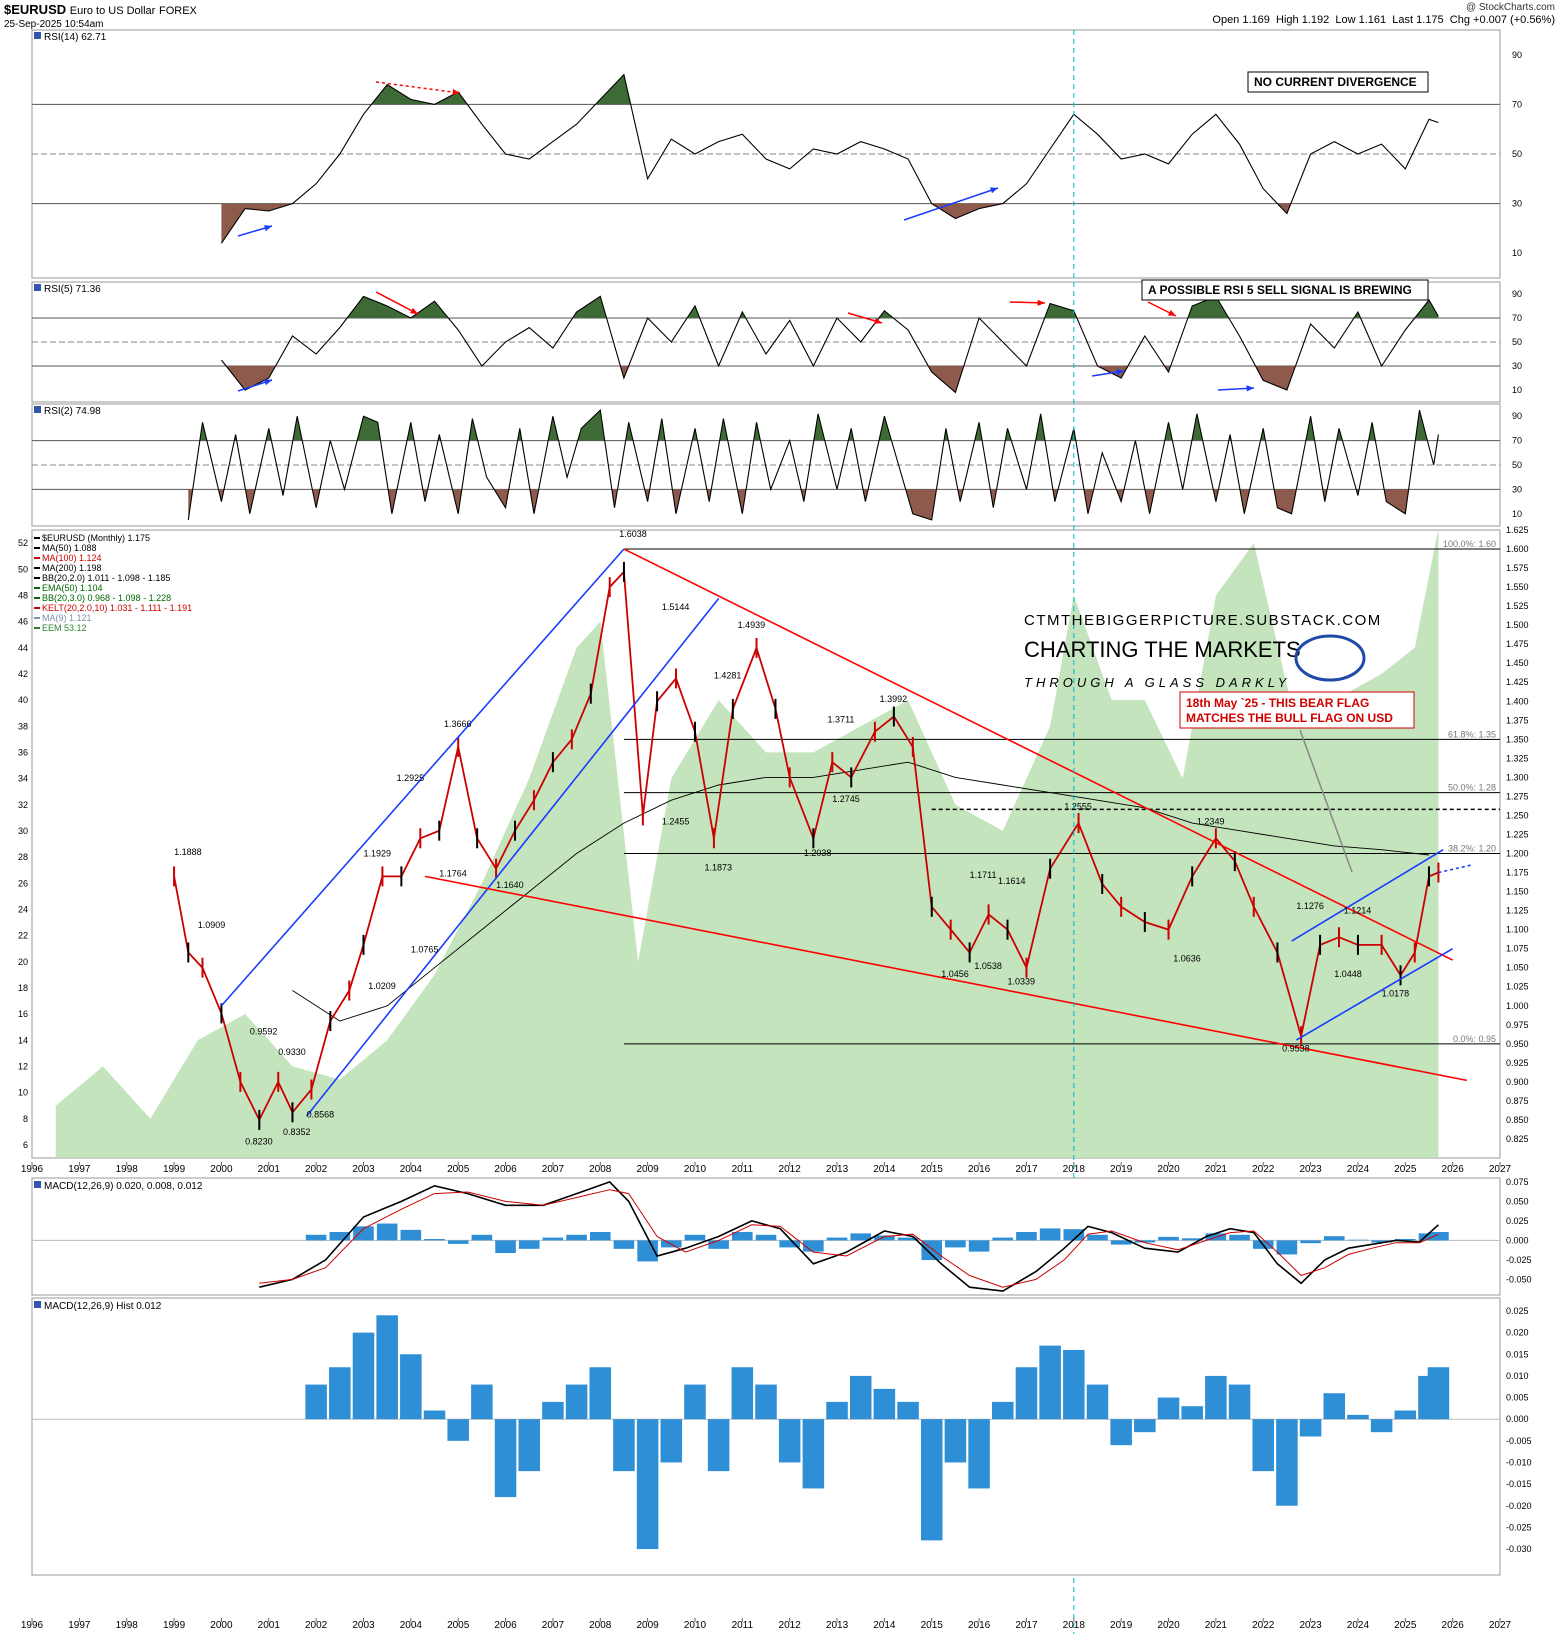 This screenshot has height=1634, width=1565. Describe the element at coordinates (1517, 854) in the screenshot. I see `price-ytick-1.200: 1.200` at that location.